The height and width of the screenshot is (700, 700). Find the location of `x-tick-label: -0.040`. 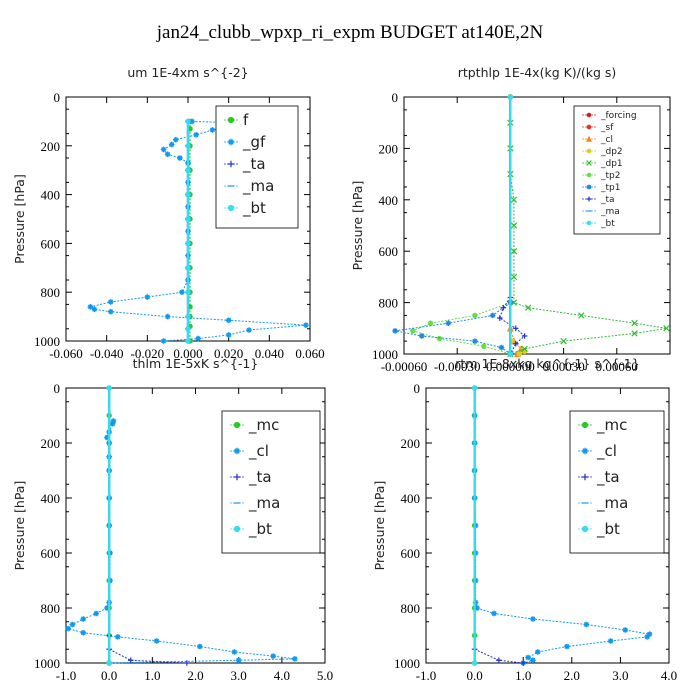

x-tick-label: -0.040 is located at coordinates (107, 353).